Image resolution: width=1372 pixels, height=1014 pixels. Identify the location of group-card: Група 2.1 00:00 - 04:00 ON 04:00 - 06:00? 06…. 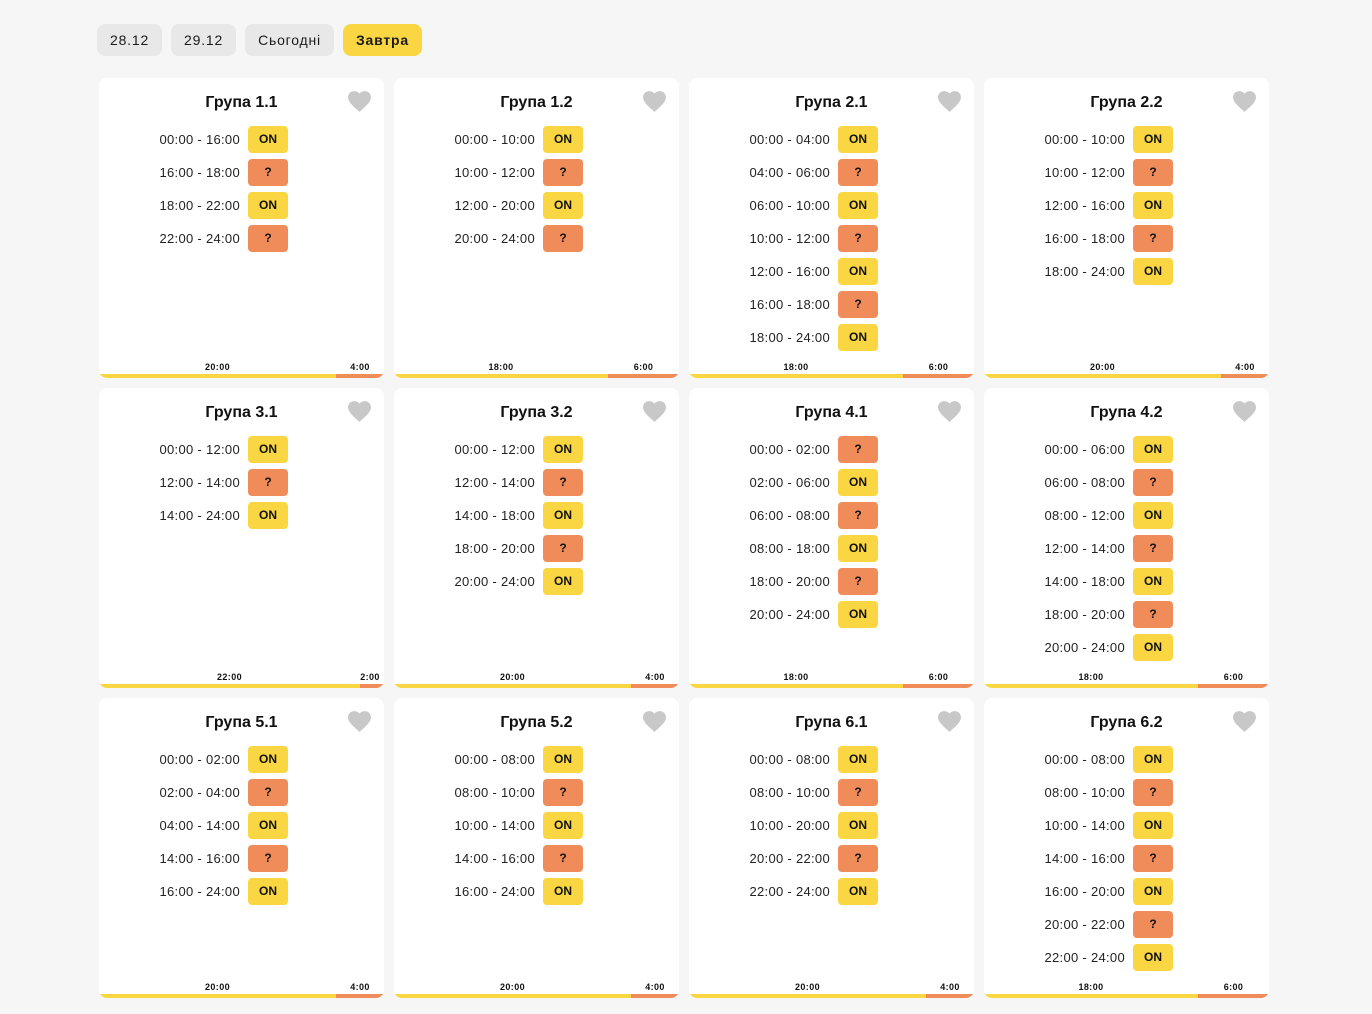
(831, 228).